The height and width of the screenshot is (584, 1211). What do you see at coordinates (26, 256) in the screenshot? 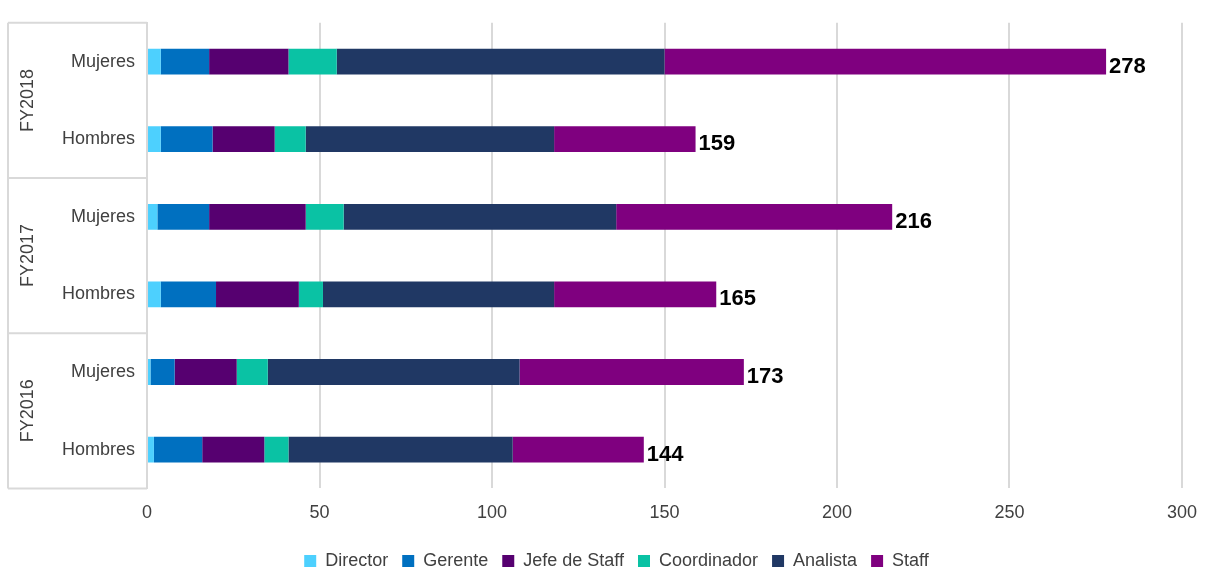
I see `text: FY2017` at bounding box center [26, 256].